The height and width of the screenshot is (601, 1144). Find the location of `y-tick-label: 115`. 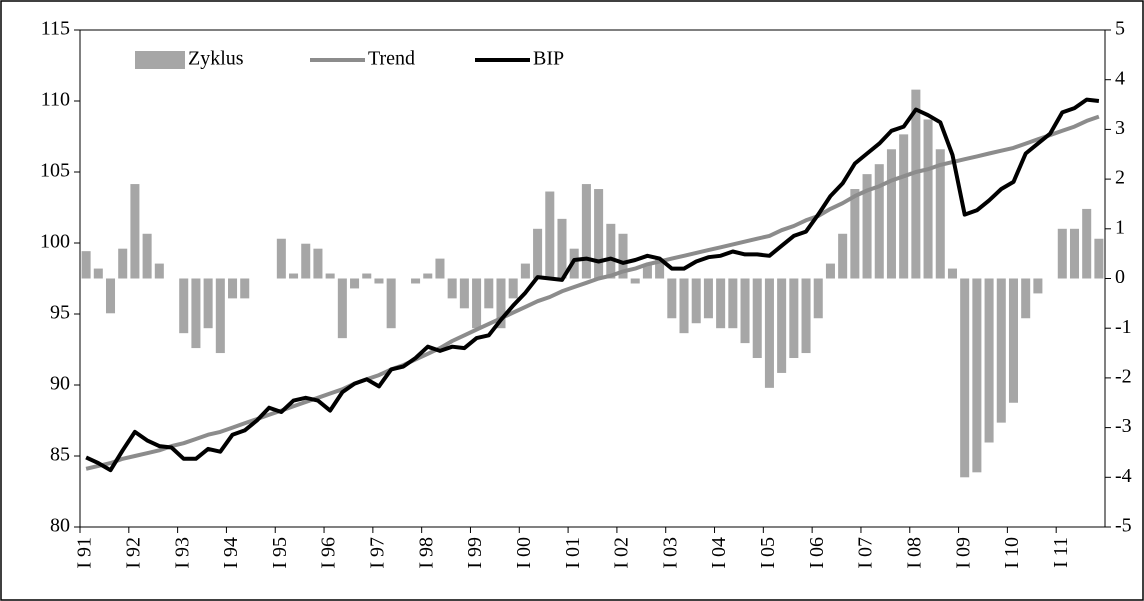

y-tick-label: 115 is located at coordinates (55, 29).